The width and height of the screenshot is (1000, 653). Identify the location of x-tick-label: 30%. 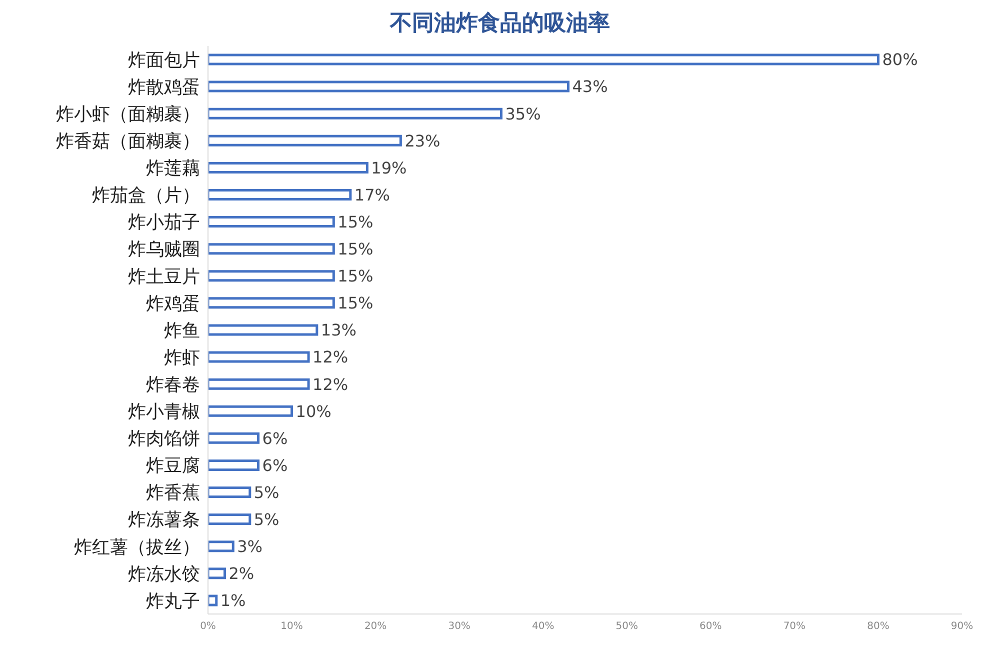
(459, 626).